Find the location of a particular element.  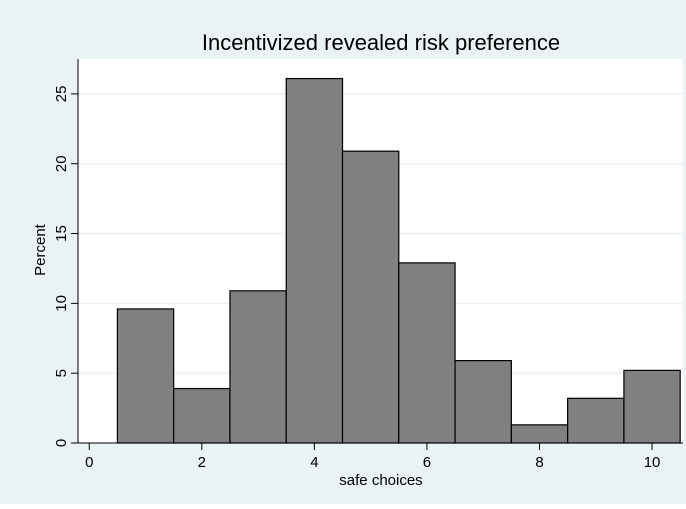

chart-title: Incentivized revealed risk preference is located at coordinates (381, 42).